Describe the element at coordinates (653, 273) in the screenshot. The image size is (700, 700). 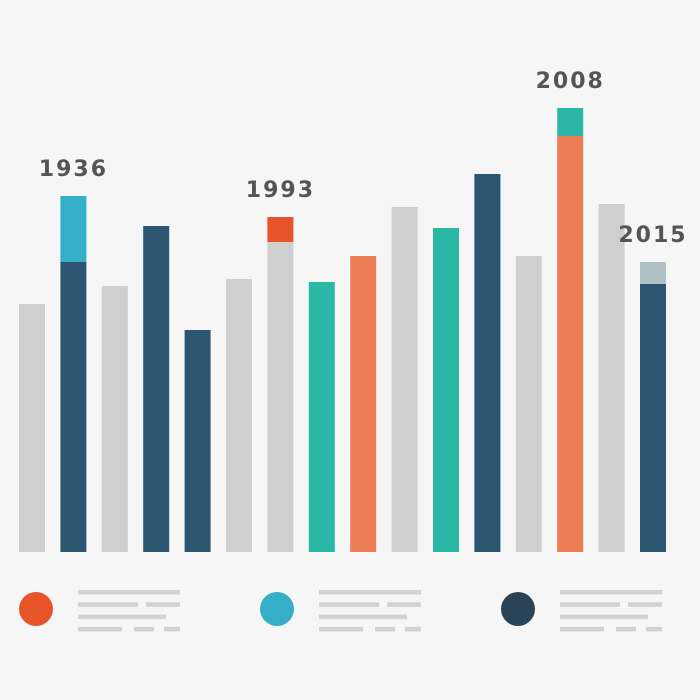
I see `bar-16-cap` at that location.